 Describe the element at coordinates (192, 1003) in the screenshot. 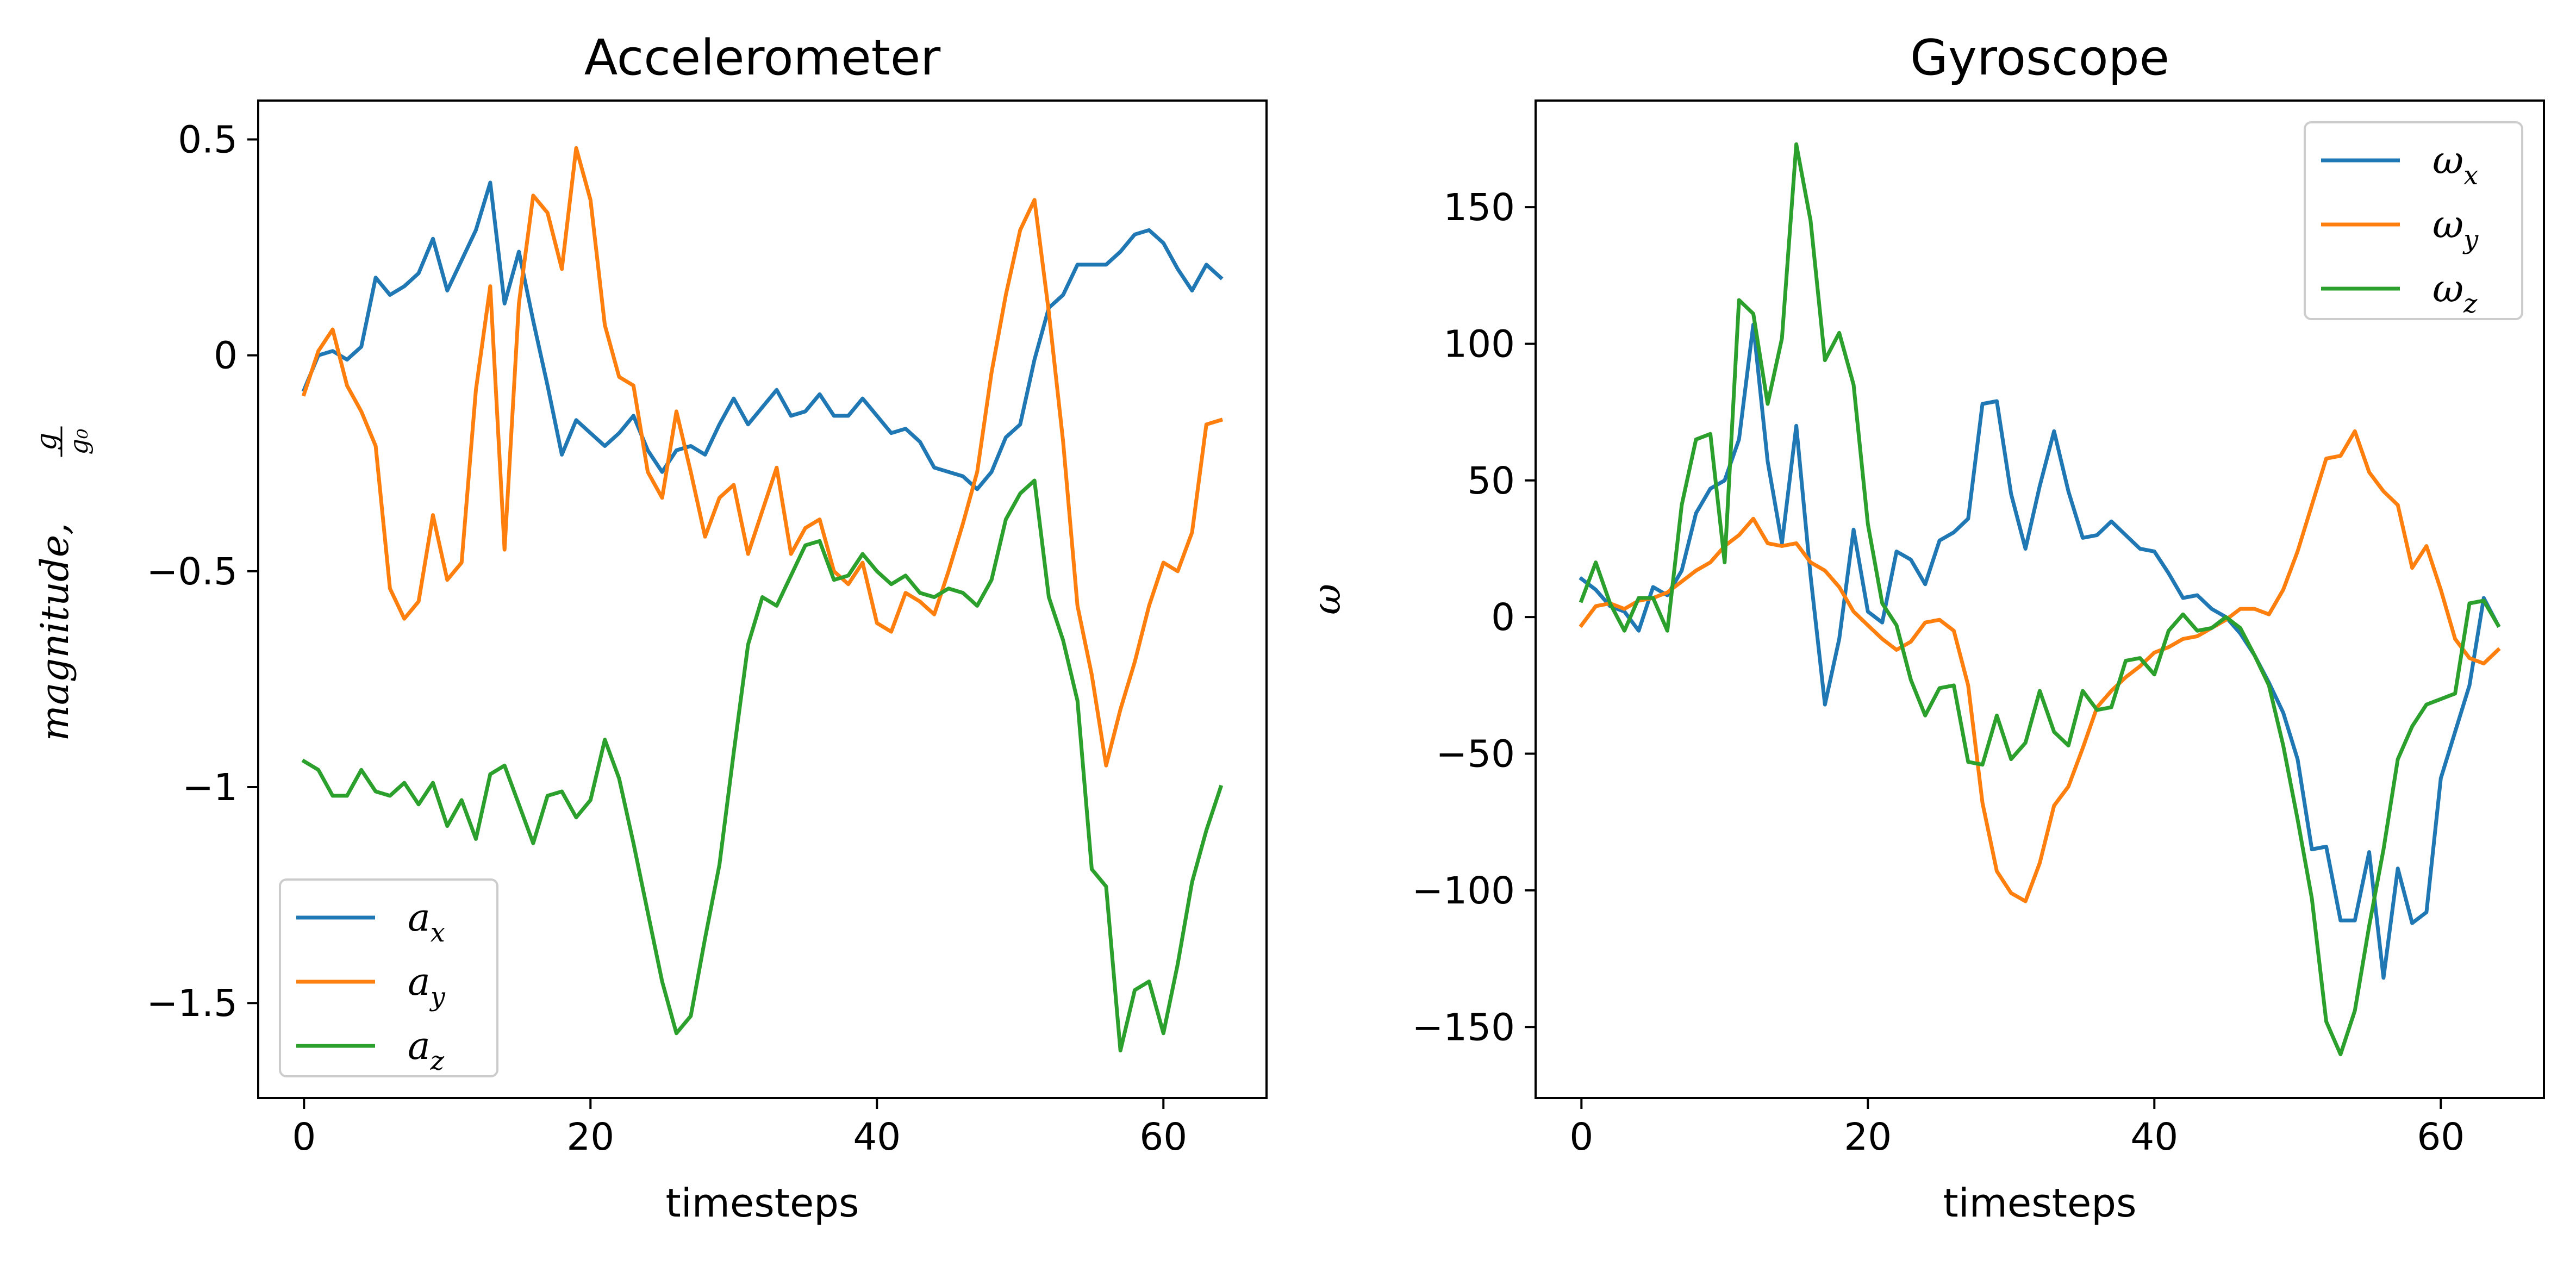

I see `y-tick-label: −1.5` at that location.